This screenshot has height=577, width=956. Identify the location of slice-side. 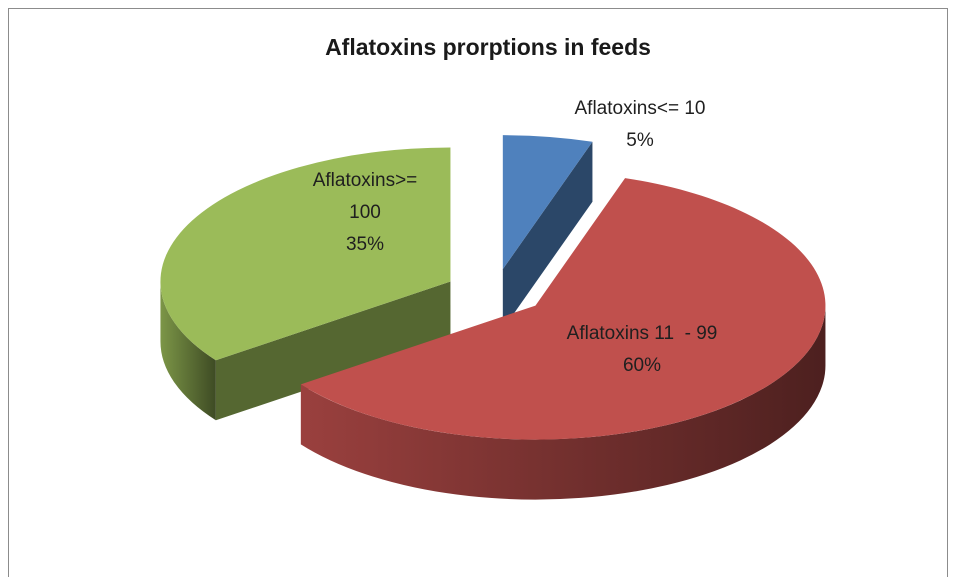
(188, 351).